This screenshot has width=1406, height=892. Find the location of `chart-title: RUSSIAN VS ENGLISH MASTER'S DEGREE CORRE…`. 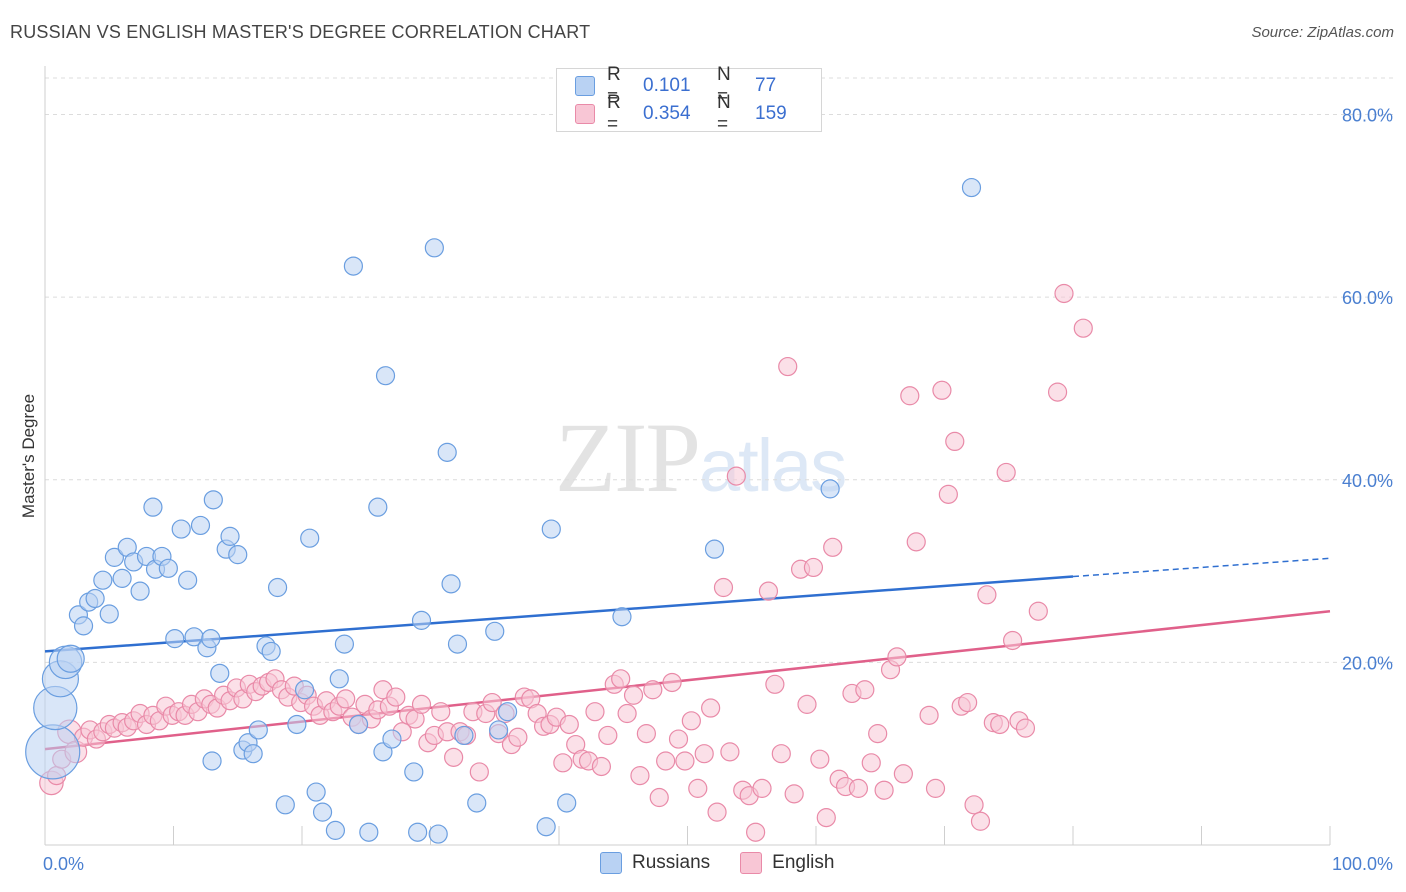

chart-title: RUSSIAN VS ENGLISH MASTER'S DEGREE CORRE… is located at coordinates (300, 32).